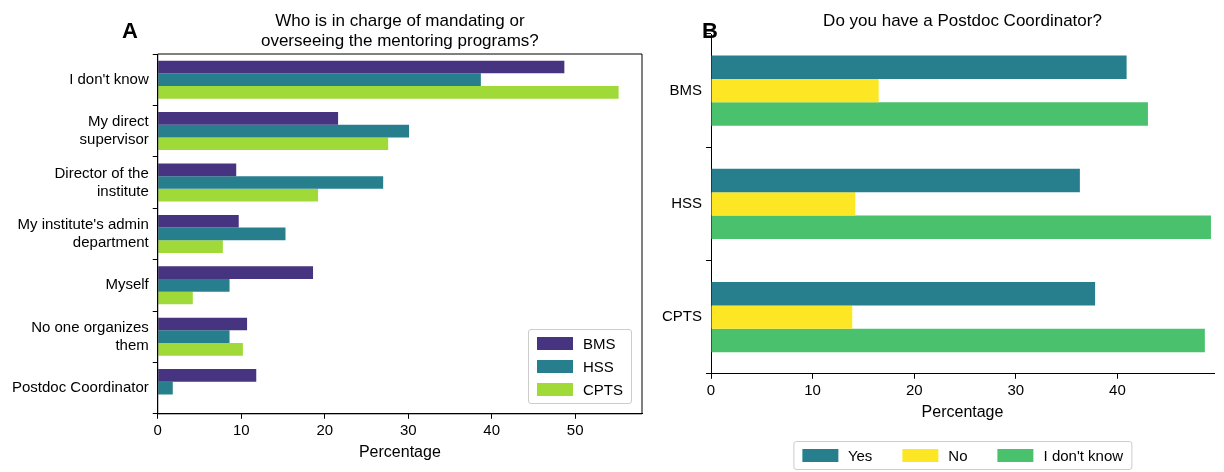 The height and width of the screenshot is (472, 1224). I want to click on x-tick-label: 50, so click(575, 429).